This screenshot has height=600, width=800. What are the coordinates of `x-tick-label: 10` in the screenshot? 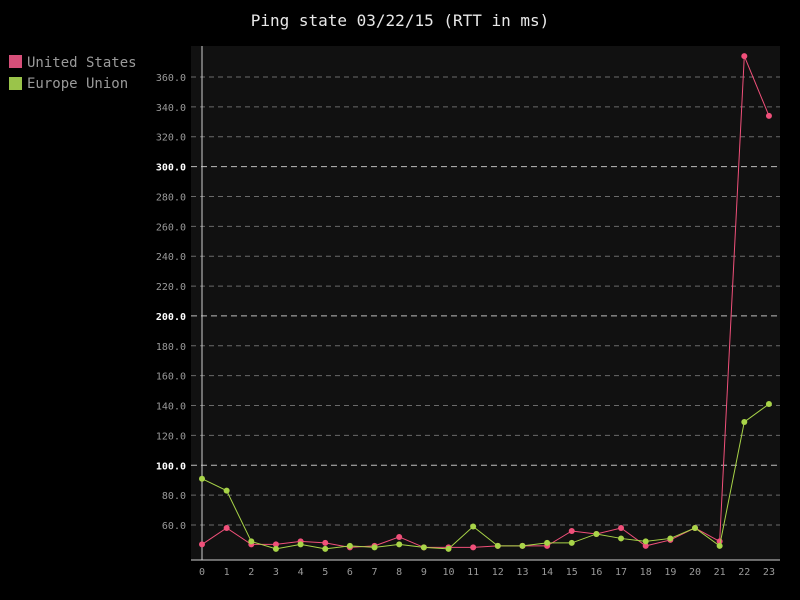 It's located at (448, 572).